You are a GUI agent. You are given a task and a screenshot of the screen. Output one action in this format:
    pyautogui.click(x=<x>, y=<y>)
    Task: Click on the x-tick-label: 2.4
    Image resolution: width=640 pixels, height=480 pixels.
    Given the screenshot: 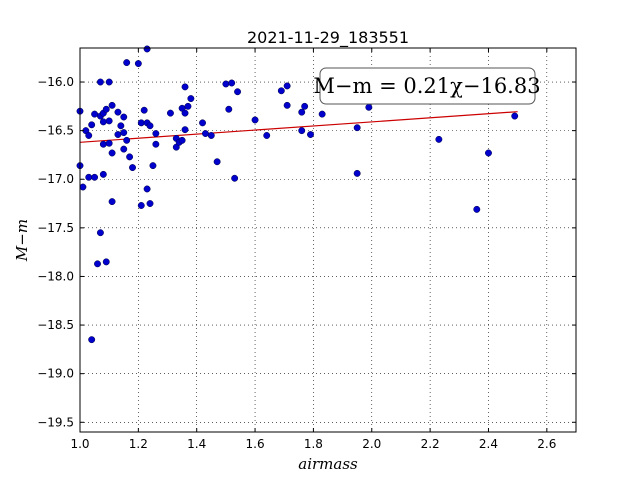 What is the action you would take?
    pyautogui.click(x=488, y=444)
    